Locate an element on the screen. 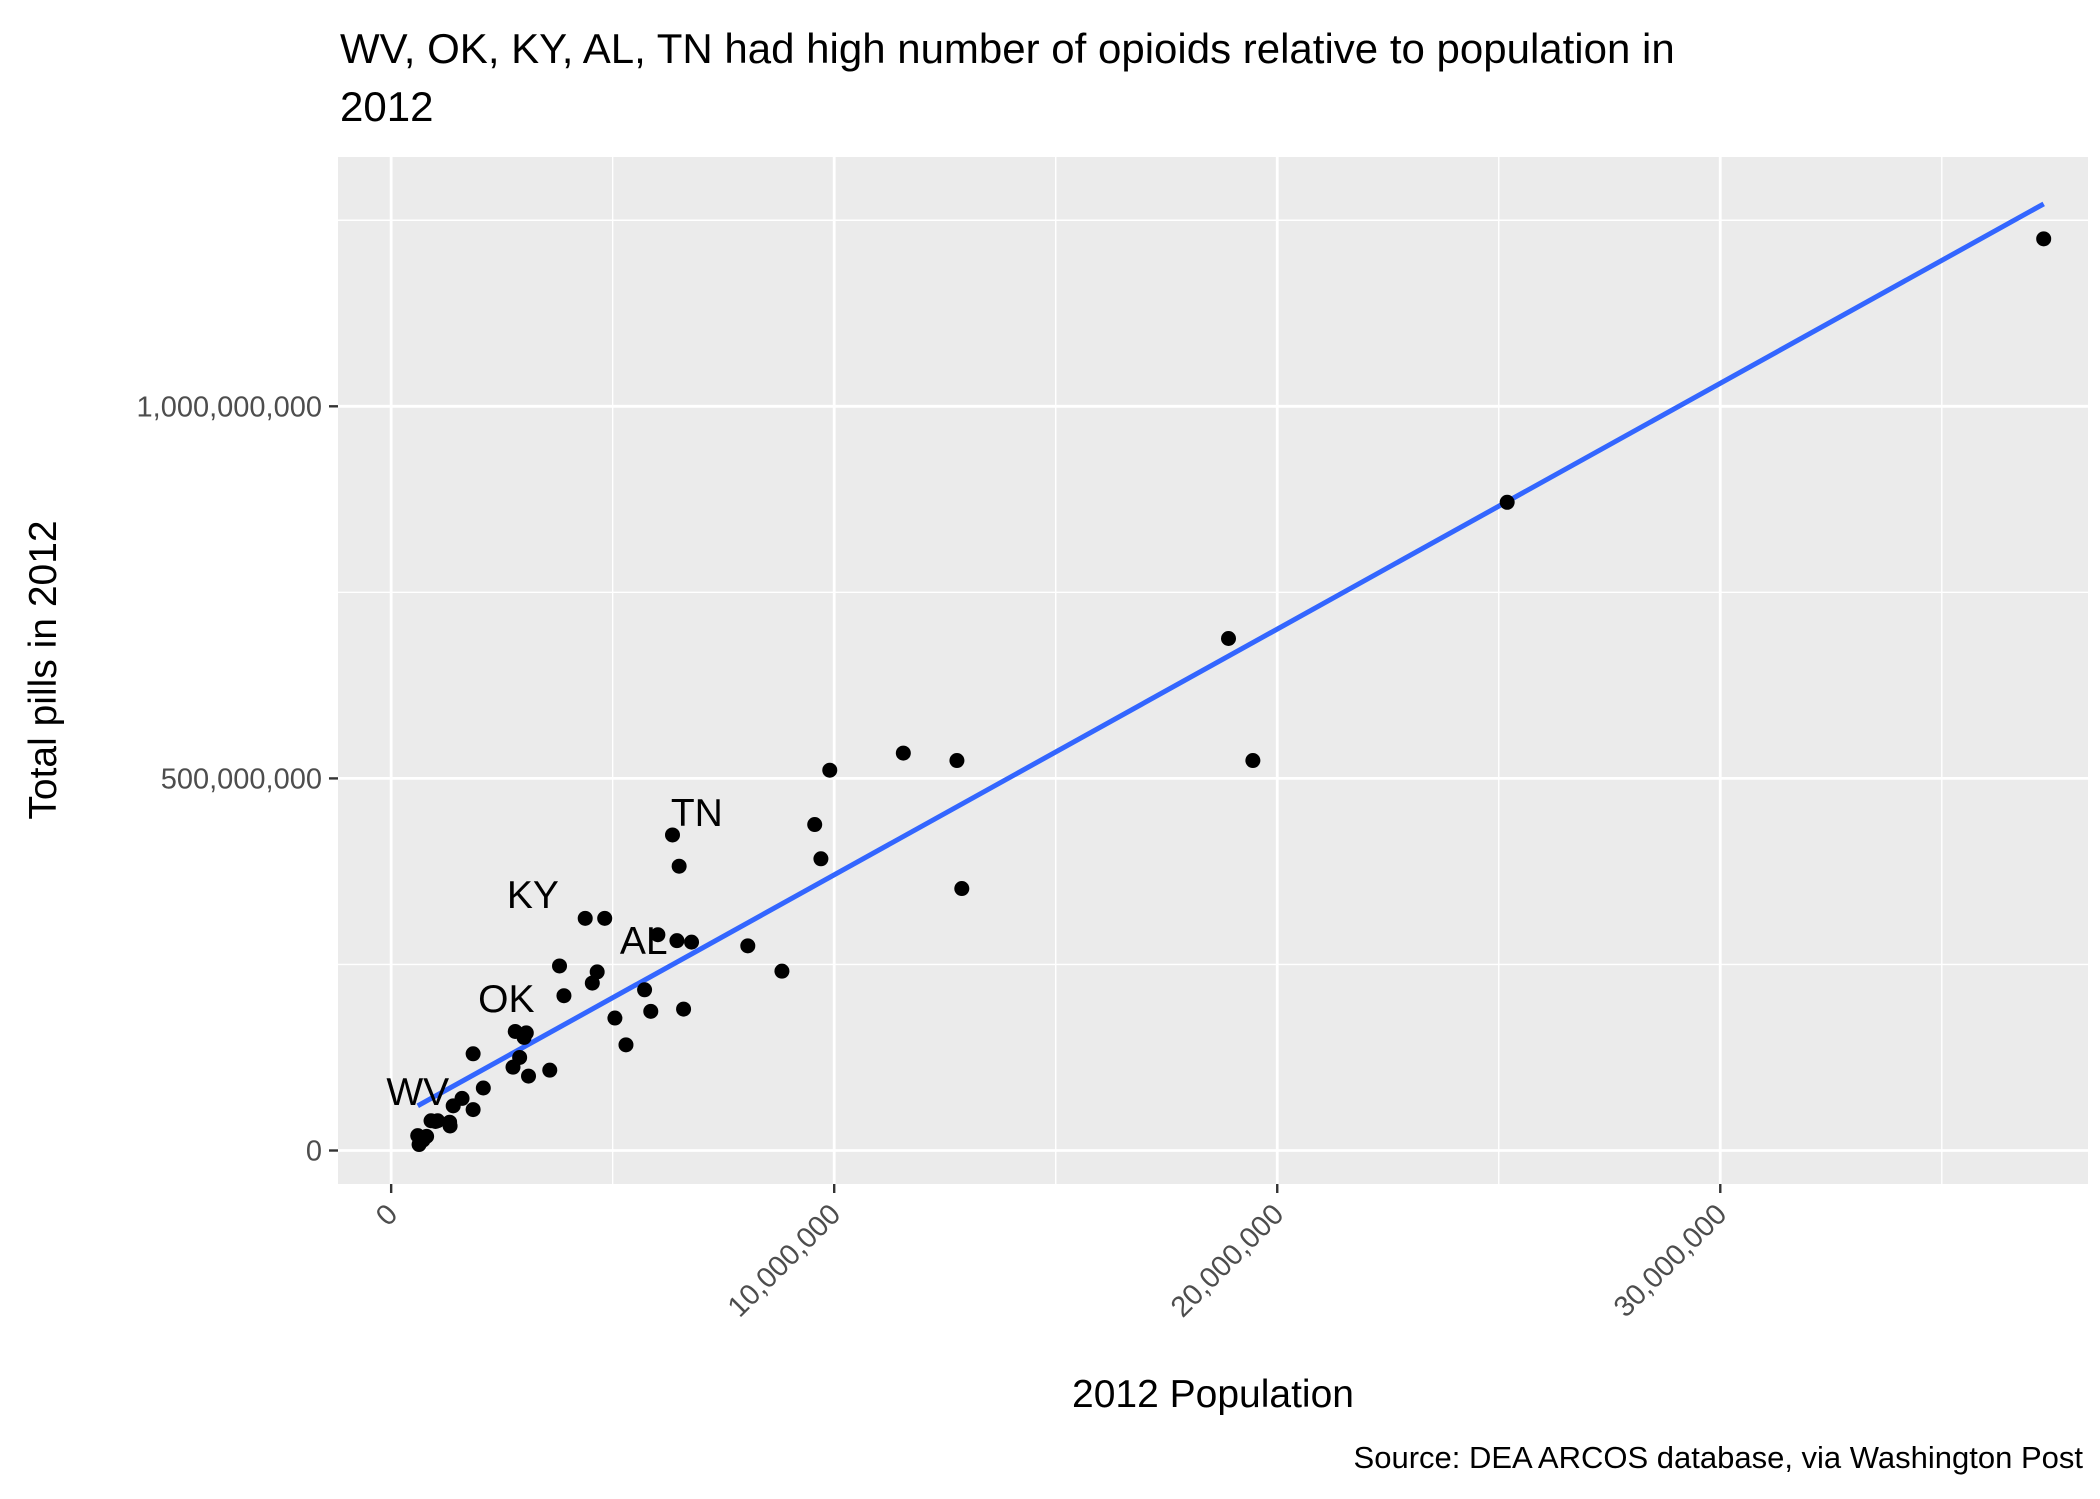 This screenshot has width=2100, height=1499. state-label-wv: WV is located at coordinates (417, 1092).